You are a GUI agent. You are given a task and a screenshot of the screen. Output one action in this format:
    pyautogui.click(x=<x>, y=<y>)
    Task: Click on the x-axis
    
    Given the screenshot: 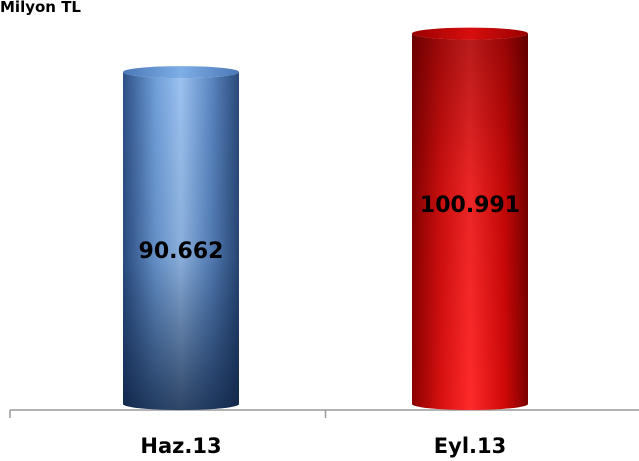 What is the action you would take?
    pyautogui.click(x=324, y=413)
    